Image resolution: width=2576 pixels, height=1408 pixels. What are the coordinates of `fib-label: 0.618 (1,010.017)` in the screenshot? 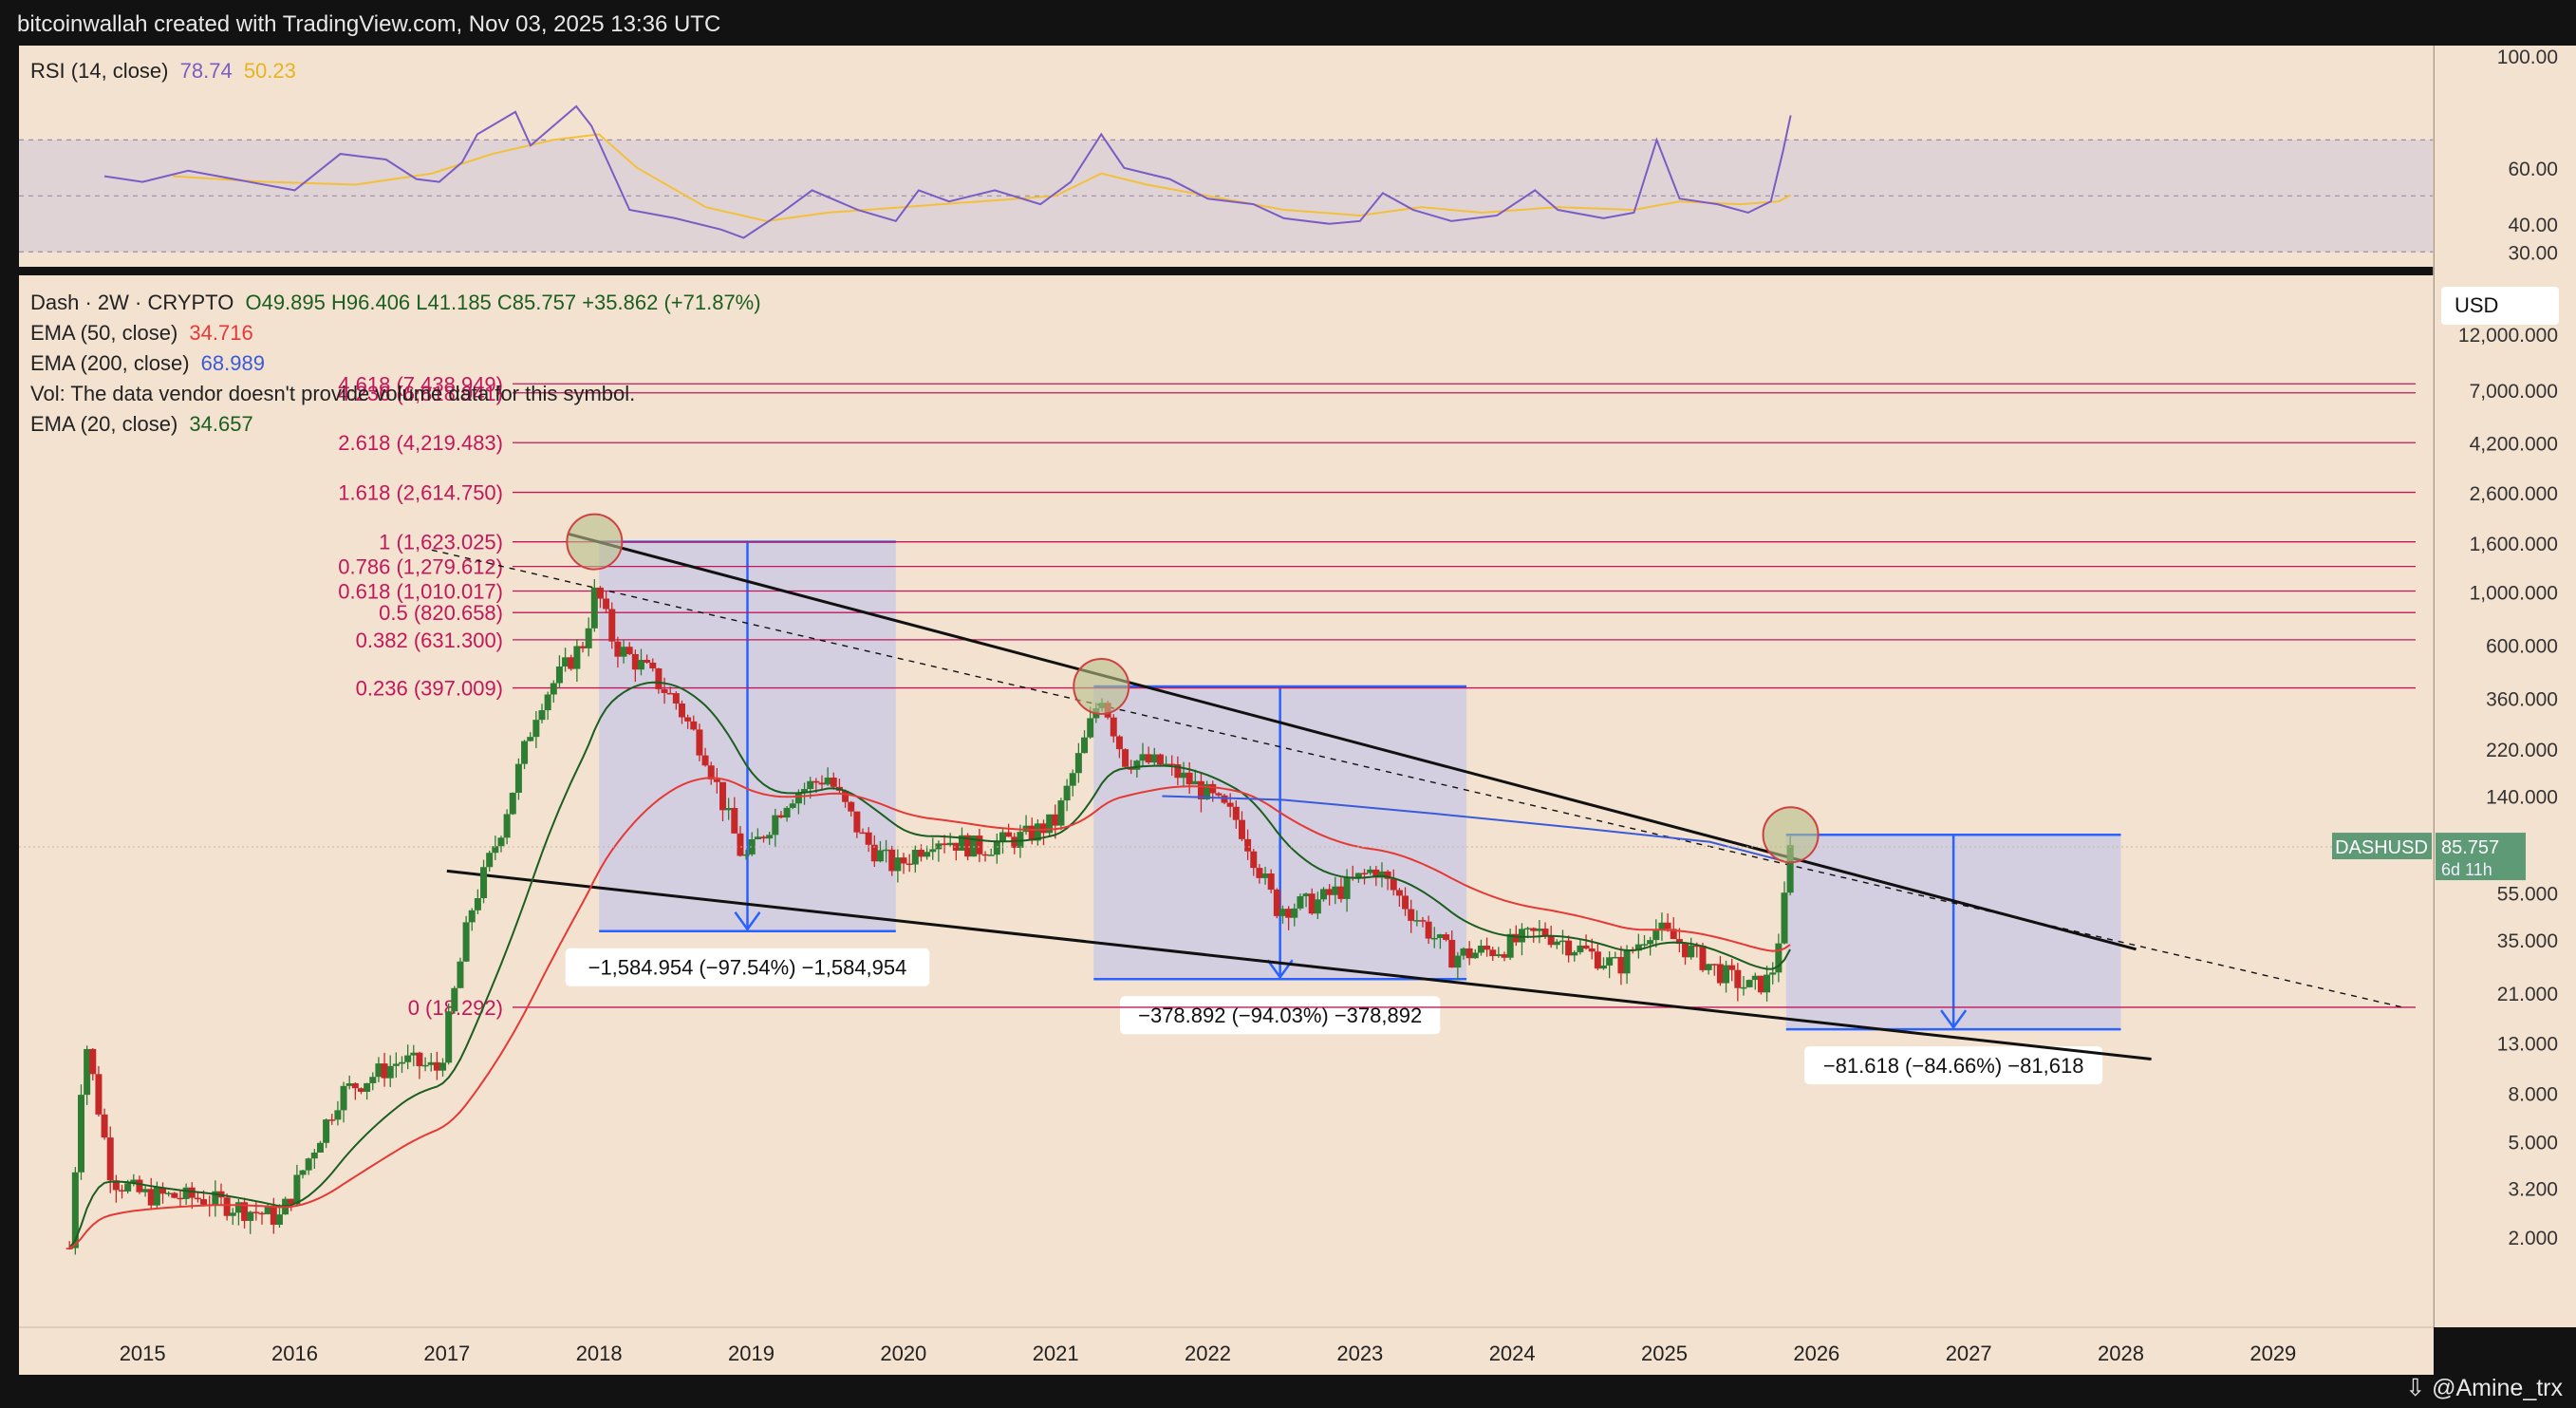 It's located at (420, 592).